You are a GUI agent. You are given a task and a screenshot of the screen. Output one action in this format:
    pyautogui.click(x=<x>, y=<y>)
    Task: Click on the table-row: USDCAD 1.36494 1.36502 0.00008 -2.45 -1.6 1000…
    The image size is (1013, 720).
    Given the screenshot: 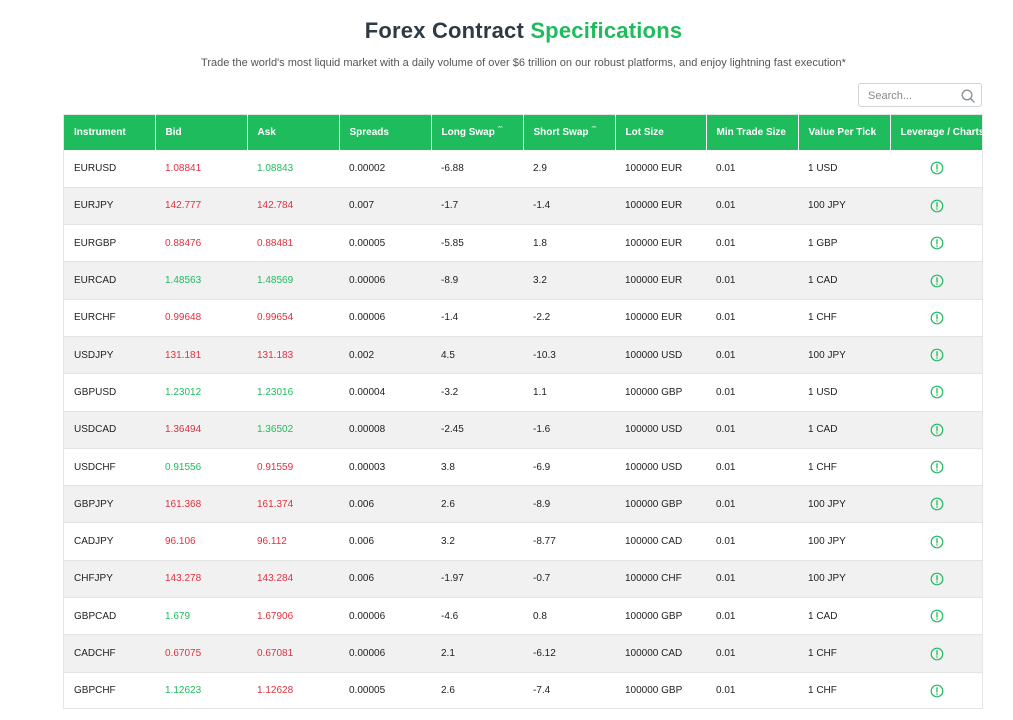 What is the action you would take?
    pyautogui.click(x=523, y=430)
    